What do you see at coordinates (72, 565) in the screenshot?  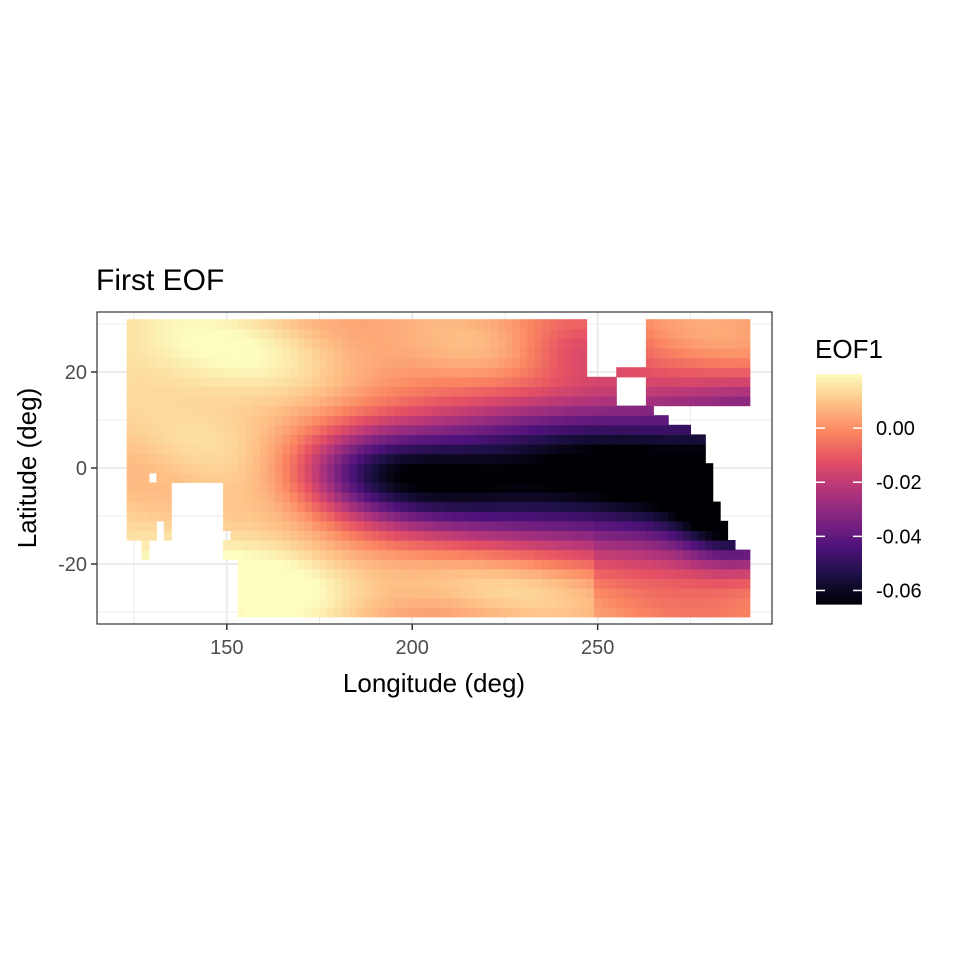 I see `y-tick-label: -20` at bounding box center [72, 565].